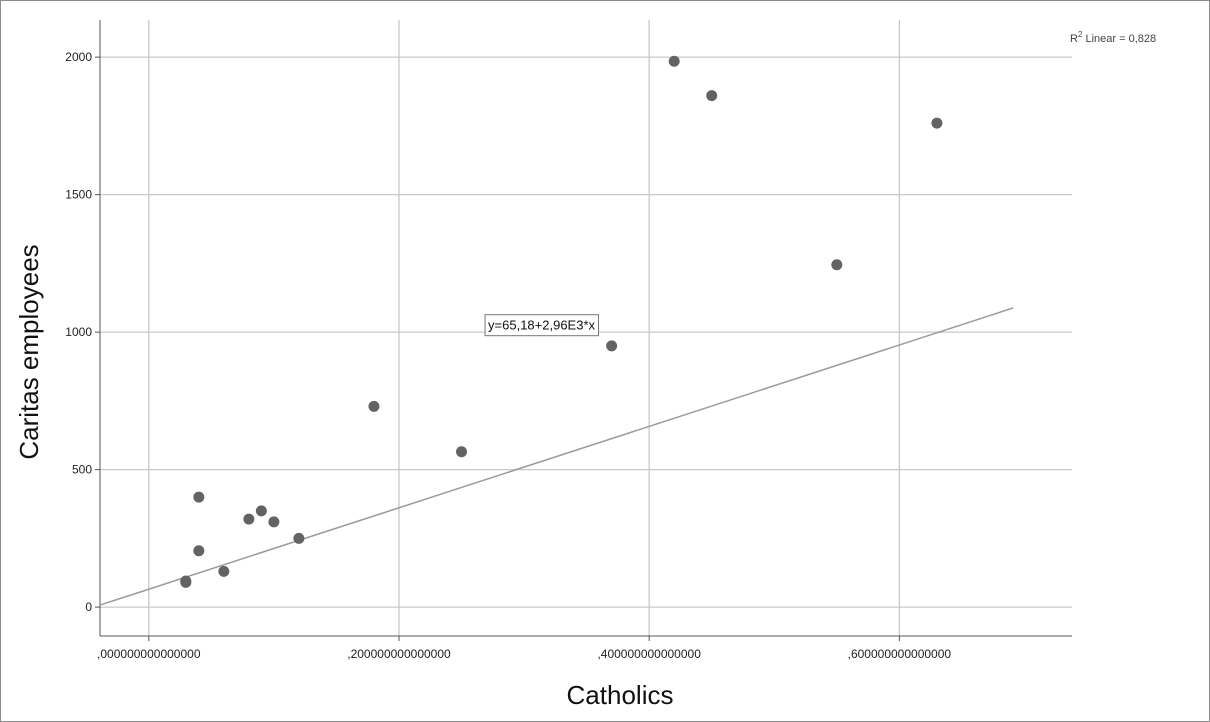  What do you see at coordinates (88, 607) in the screenshot?
I see `y-tick-label-0: 0` at bounding box center [88, 607].